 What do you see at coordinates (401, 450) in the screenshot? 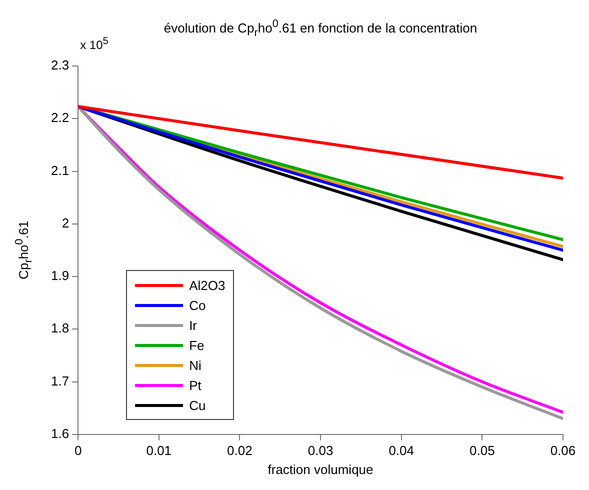
I see `x-tick-label: 0.04` at bounding box center [401, 450].